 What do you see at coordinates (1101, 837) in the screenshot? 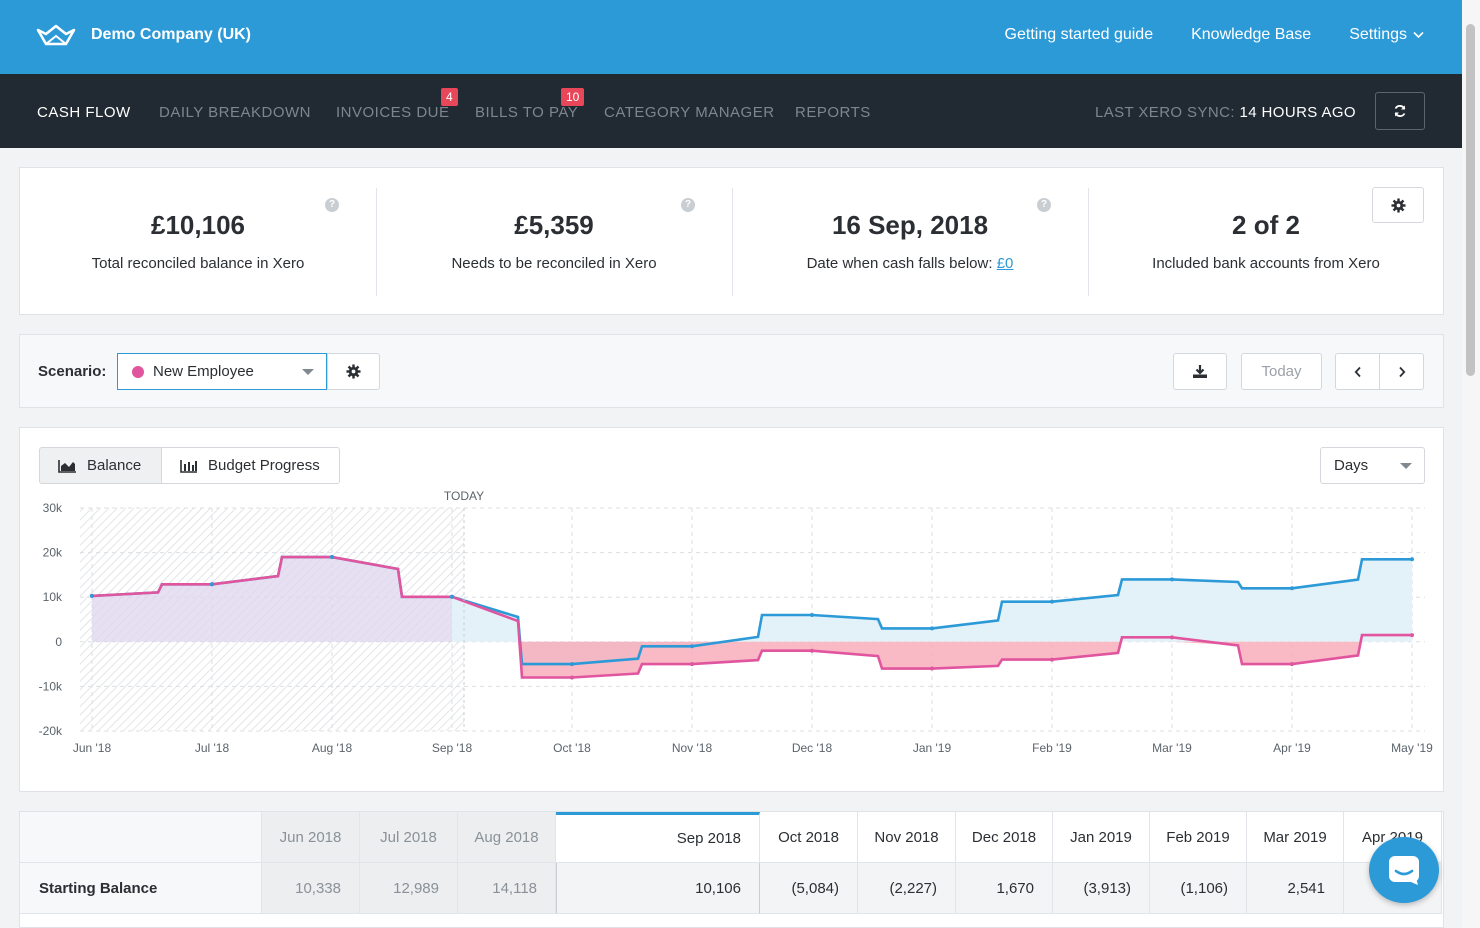
I see `column-header-jan-2019: Jan 2019` at bounding box center [1101, 837].